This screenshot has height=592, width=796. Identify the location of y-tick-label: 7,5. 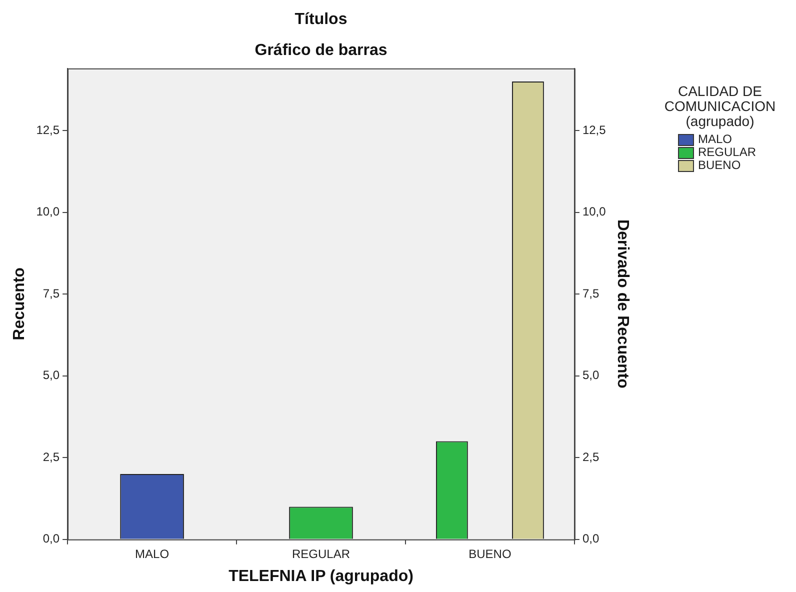
(51, 293).